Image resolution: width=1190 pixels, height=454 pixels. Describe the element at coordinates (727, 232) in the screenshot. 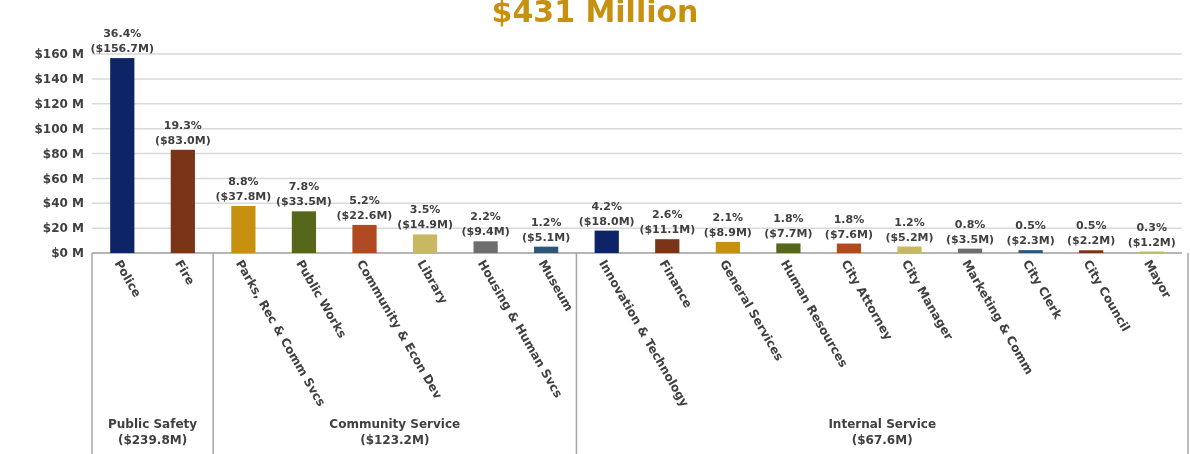

I see `data-label: ($8.9M)` at that location.